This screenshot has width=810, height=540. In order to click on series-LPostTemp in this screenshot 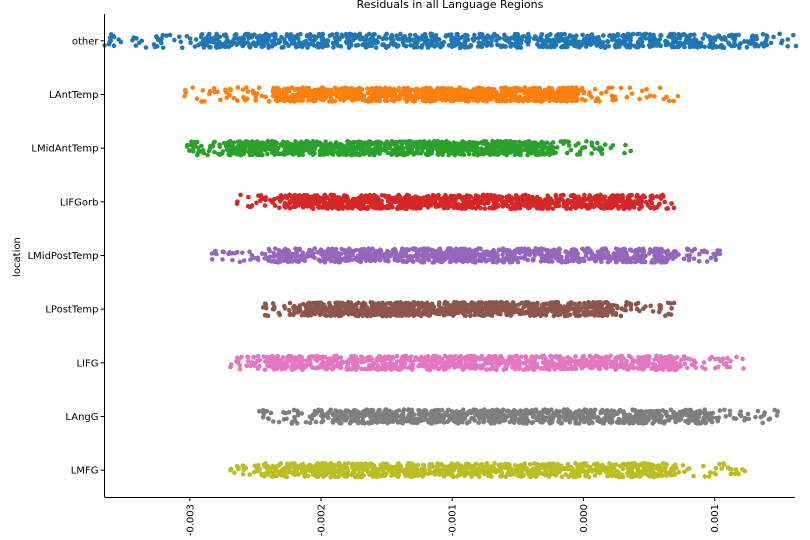, I will do `click(468, 309)`.